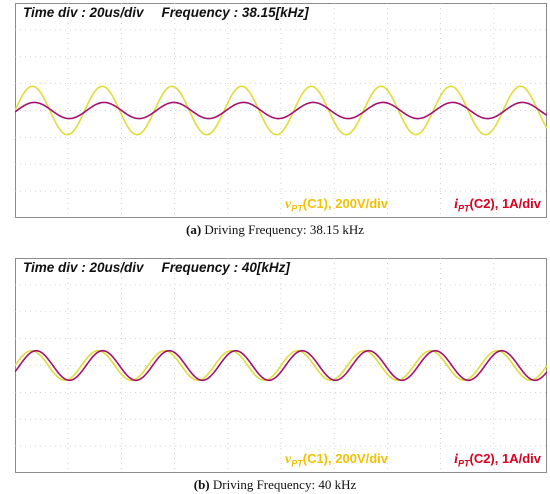 Image resolution: width=550 pixels, height=494 pixels. Describe the element at coordinates (284, 229) in the screenshot. I see `caption-text-a: Driving Frequency: 38.15 kHz` at that location.